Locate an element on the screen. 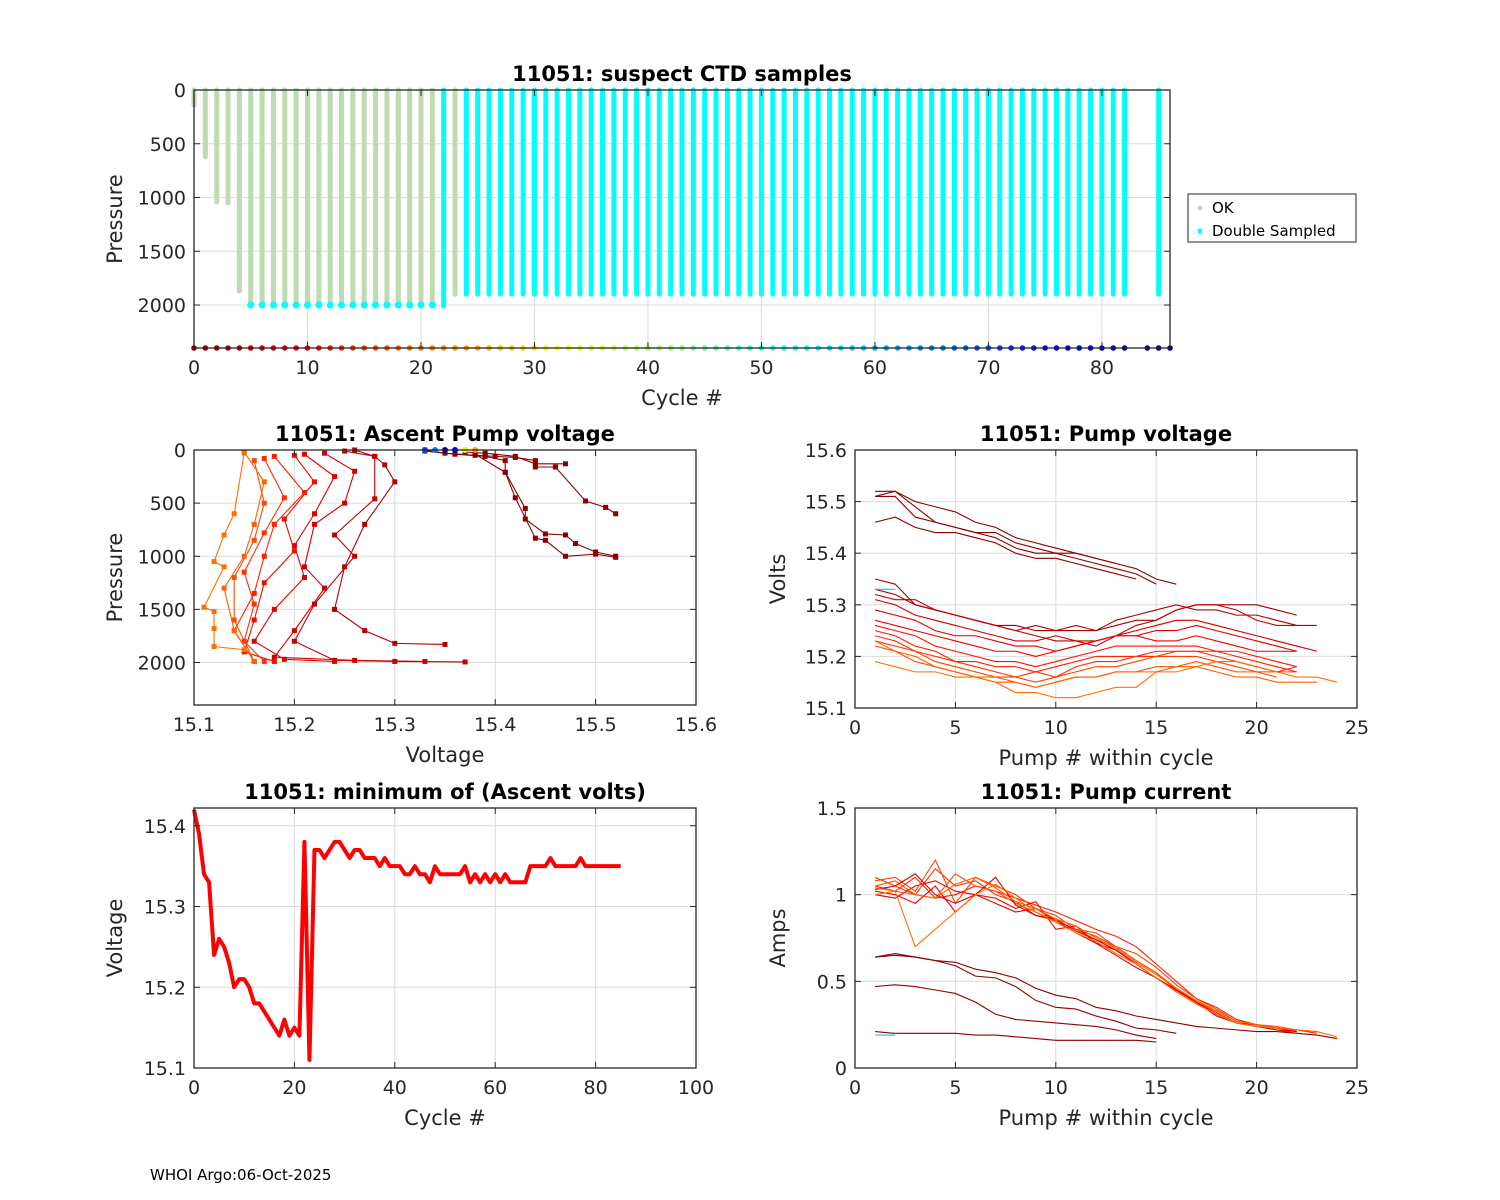  x-tick-label: 10 is located at coordinates (1056, 1088).